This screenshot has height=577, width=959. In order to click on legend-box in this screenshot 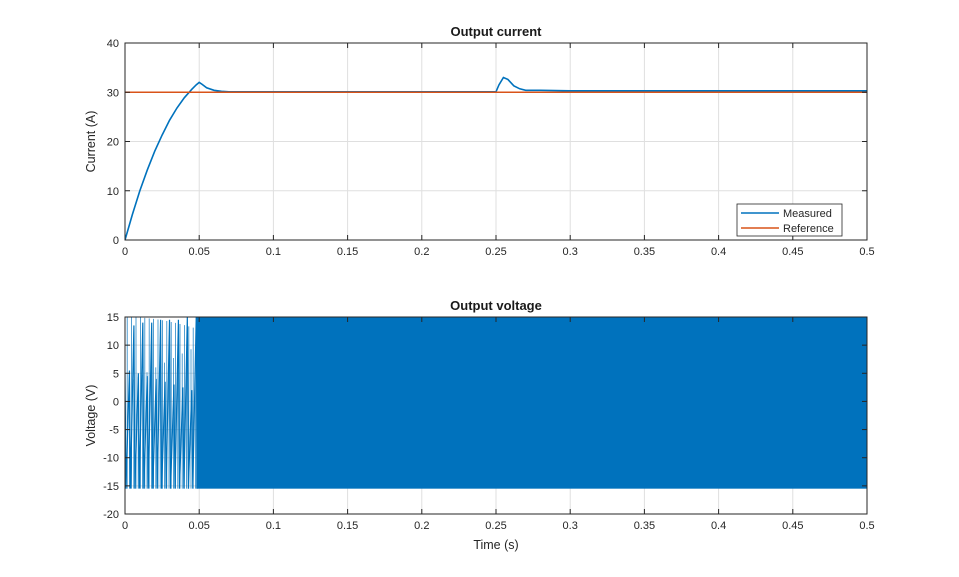, I will do `click(789, 220)`.